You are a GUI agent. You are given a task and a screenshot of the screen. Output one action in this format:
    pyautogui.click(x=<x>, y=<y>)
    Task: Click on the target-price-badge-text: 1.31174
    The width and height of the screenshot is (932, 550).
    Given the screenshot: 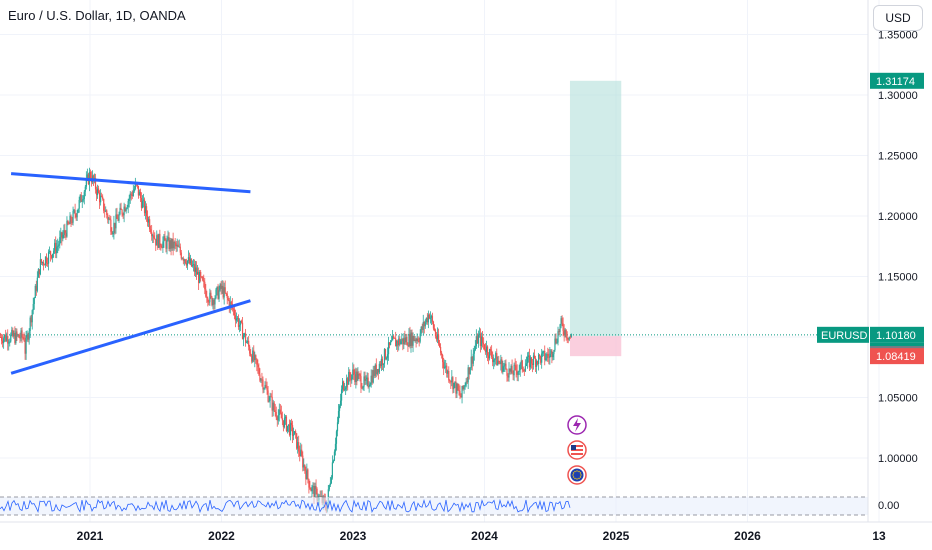 What is the action you would take?
    pyautogui.click(x=895, y=82)
    